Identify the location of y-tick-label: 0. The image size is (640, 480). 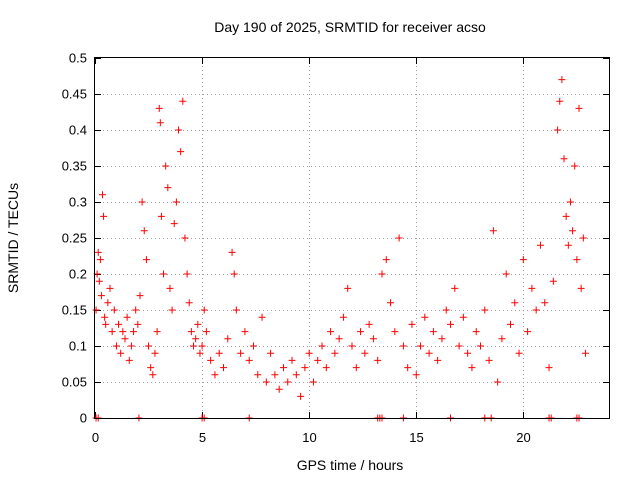
(83, 418).